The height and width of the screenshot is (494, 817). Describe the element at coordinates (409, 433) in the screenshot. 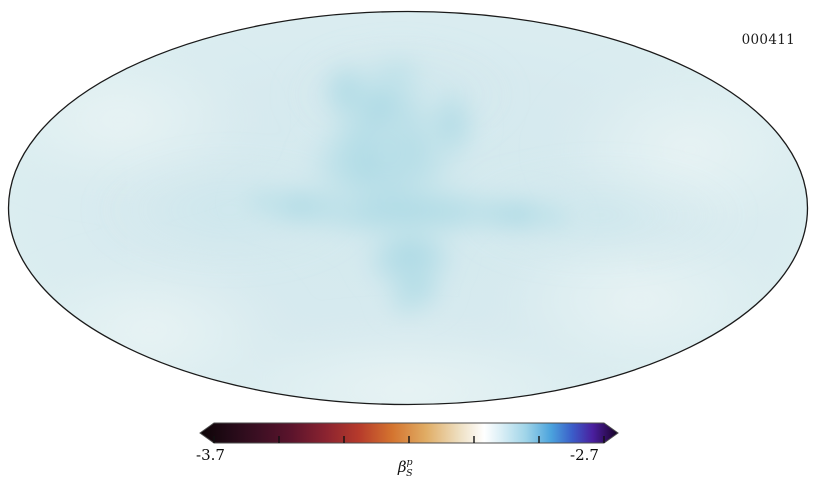

I see `colorbar-svg` at that location.